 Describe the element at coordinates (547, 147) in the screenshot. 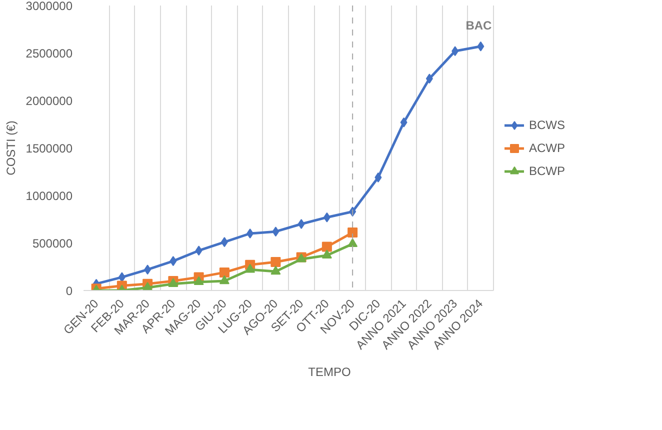

I see `legend-label: ACWP` at that location.